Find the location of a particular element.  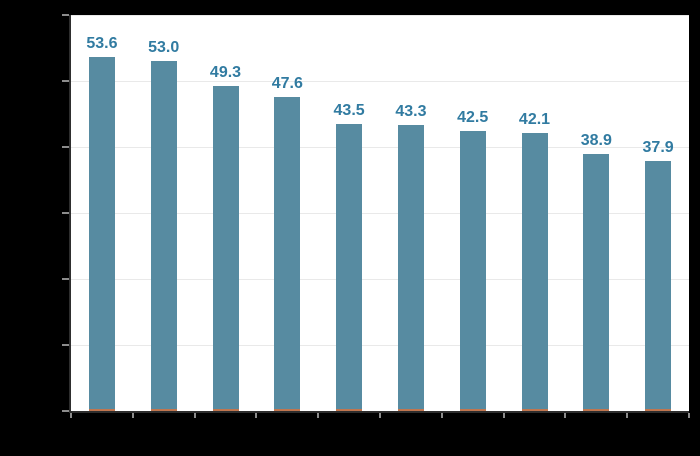

bar-group: 49.3 is located at coordinates (225, 213).